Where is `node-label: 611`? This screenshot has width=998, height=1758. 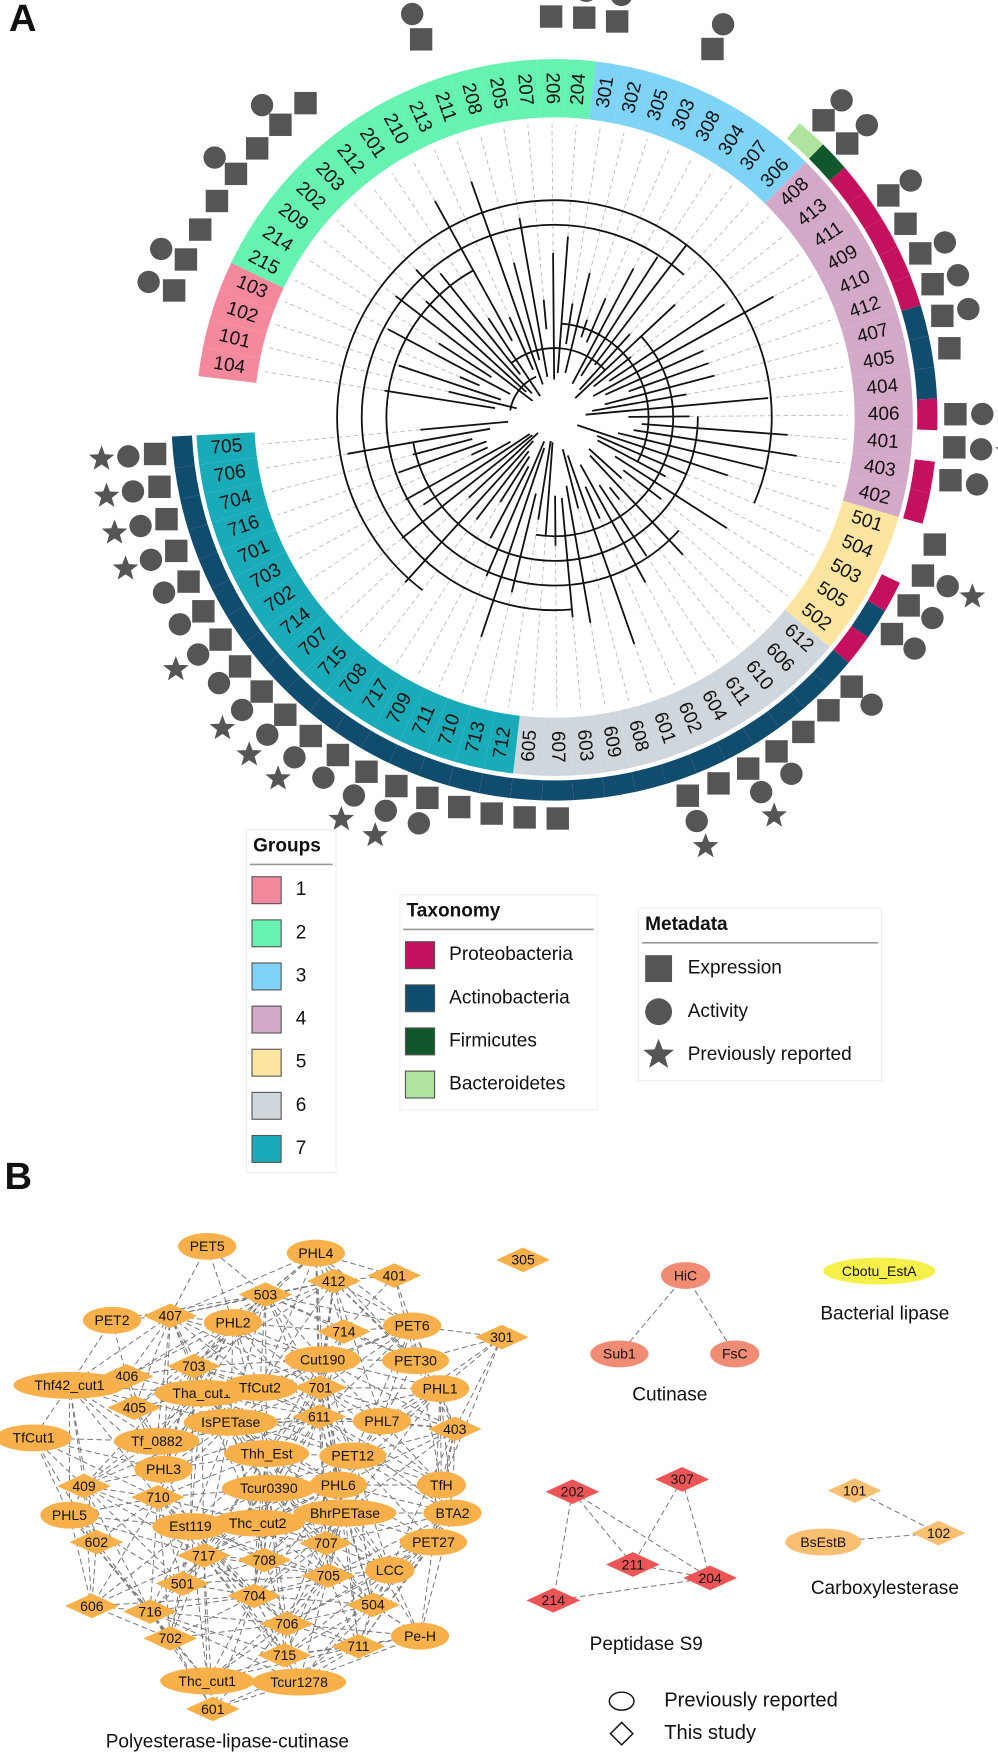
node-label: 611 is located at coordinates (319, 1416).